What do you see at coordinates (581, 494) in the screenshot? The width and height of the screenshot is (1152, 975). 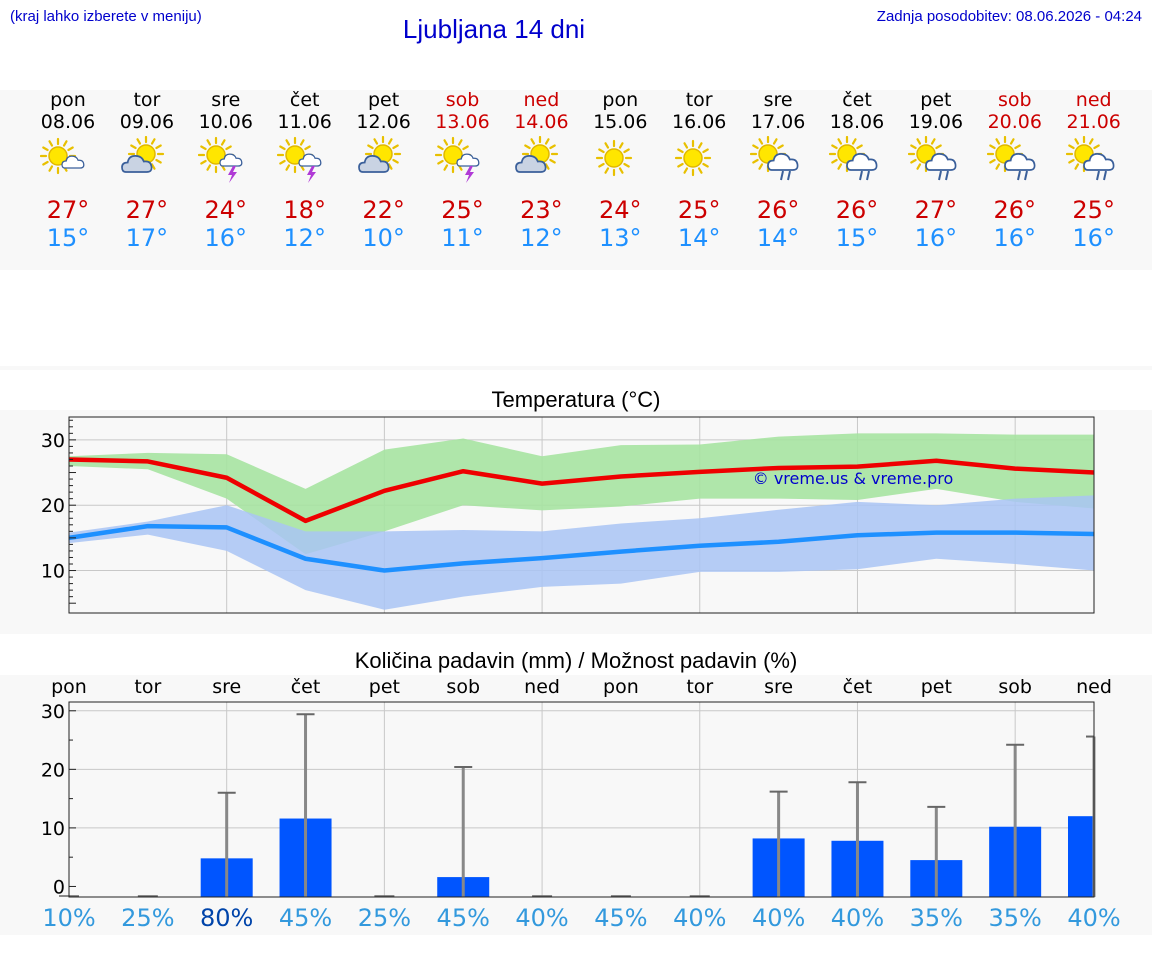 I see `max-temperature-band` at bounding box center [581, 494].